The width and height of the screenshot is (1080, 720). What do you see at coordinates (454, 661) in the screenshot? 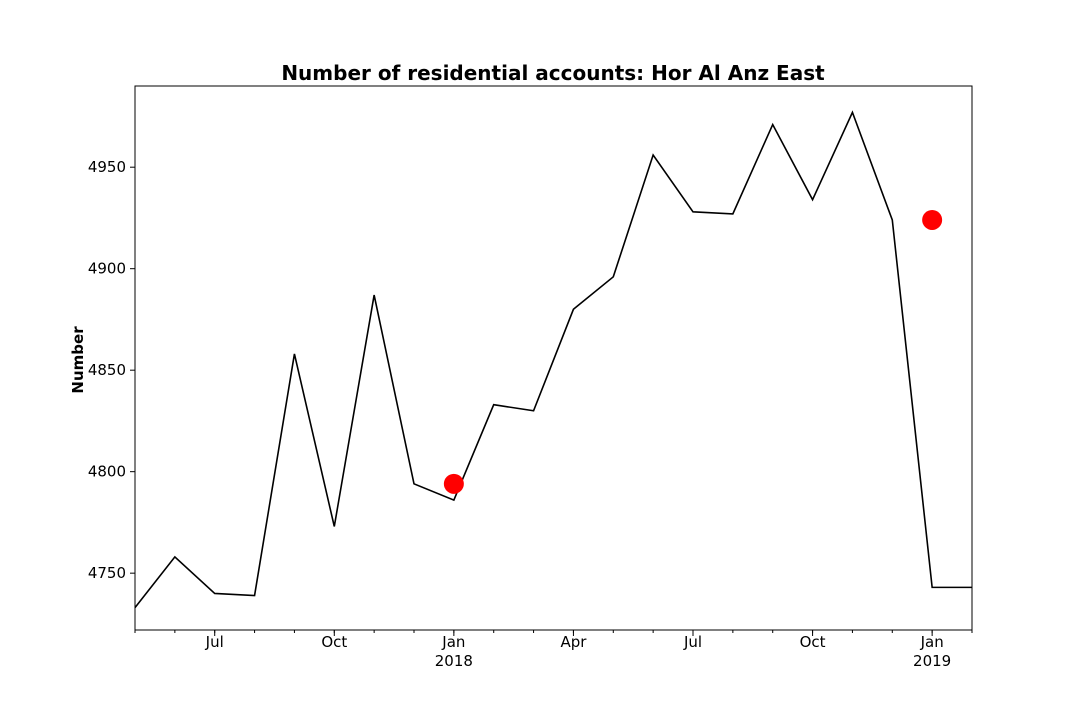
I see `x-tick-year-label: 2018` at bounding box center [454, 661].